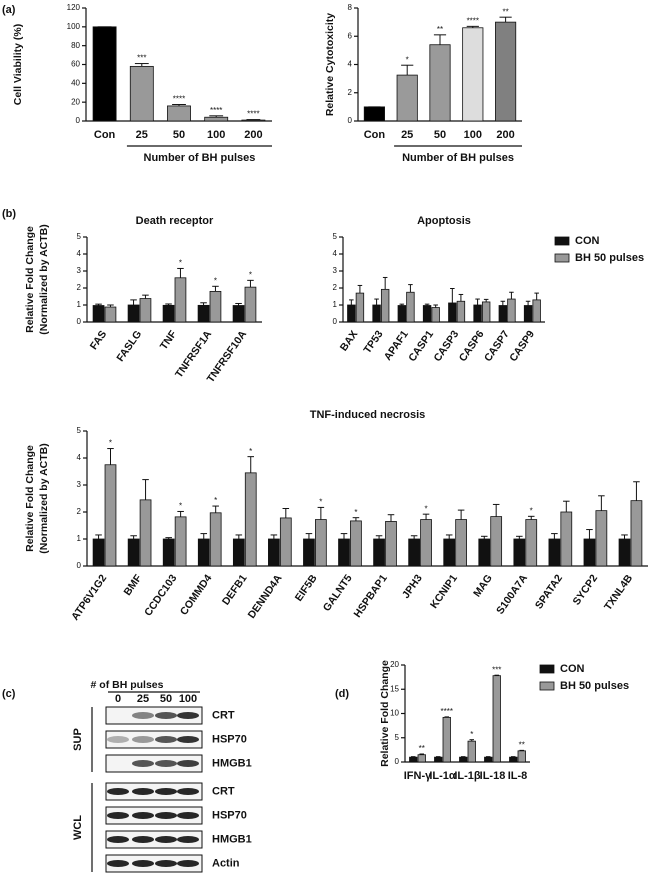 This screenshot has width=657, height=874. What do you see at coordinates (265, 596) in the screenshot?
I see `x-tick-label: DENND4A` at bounding box center [265, 596].